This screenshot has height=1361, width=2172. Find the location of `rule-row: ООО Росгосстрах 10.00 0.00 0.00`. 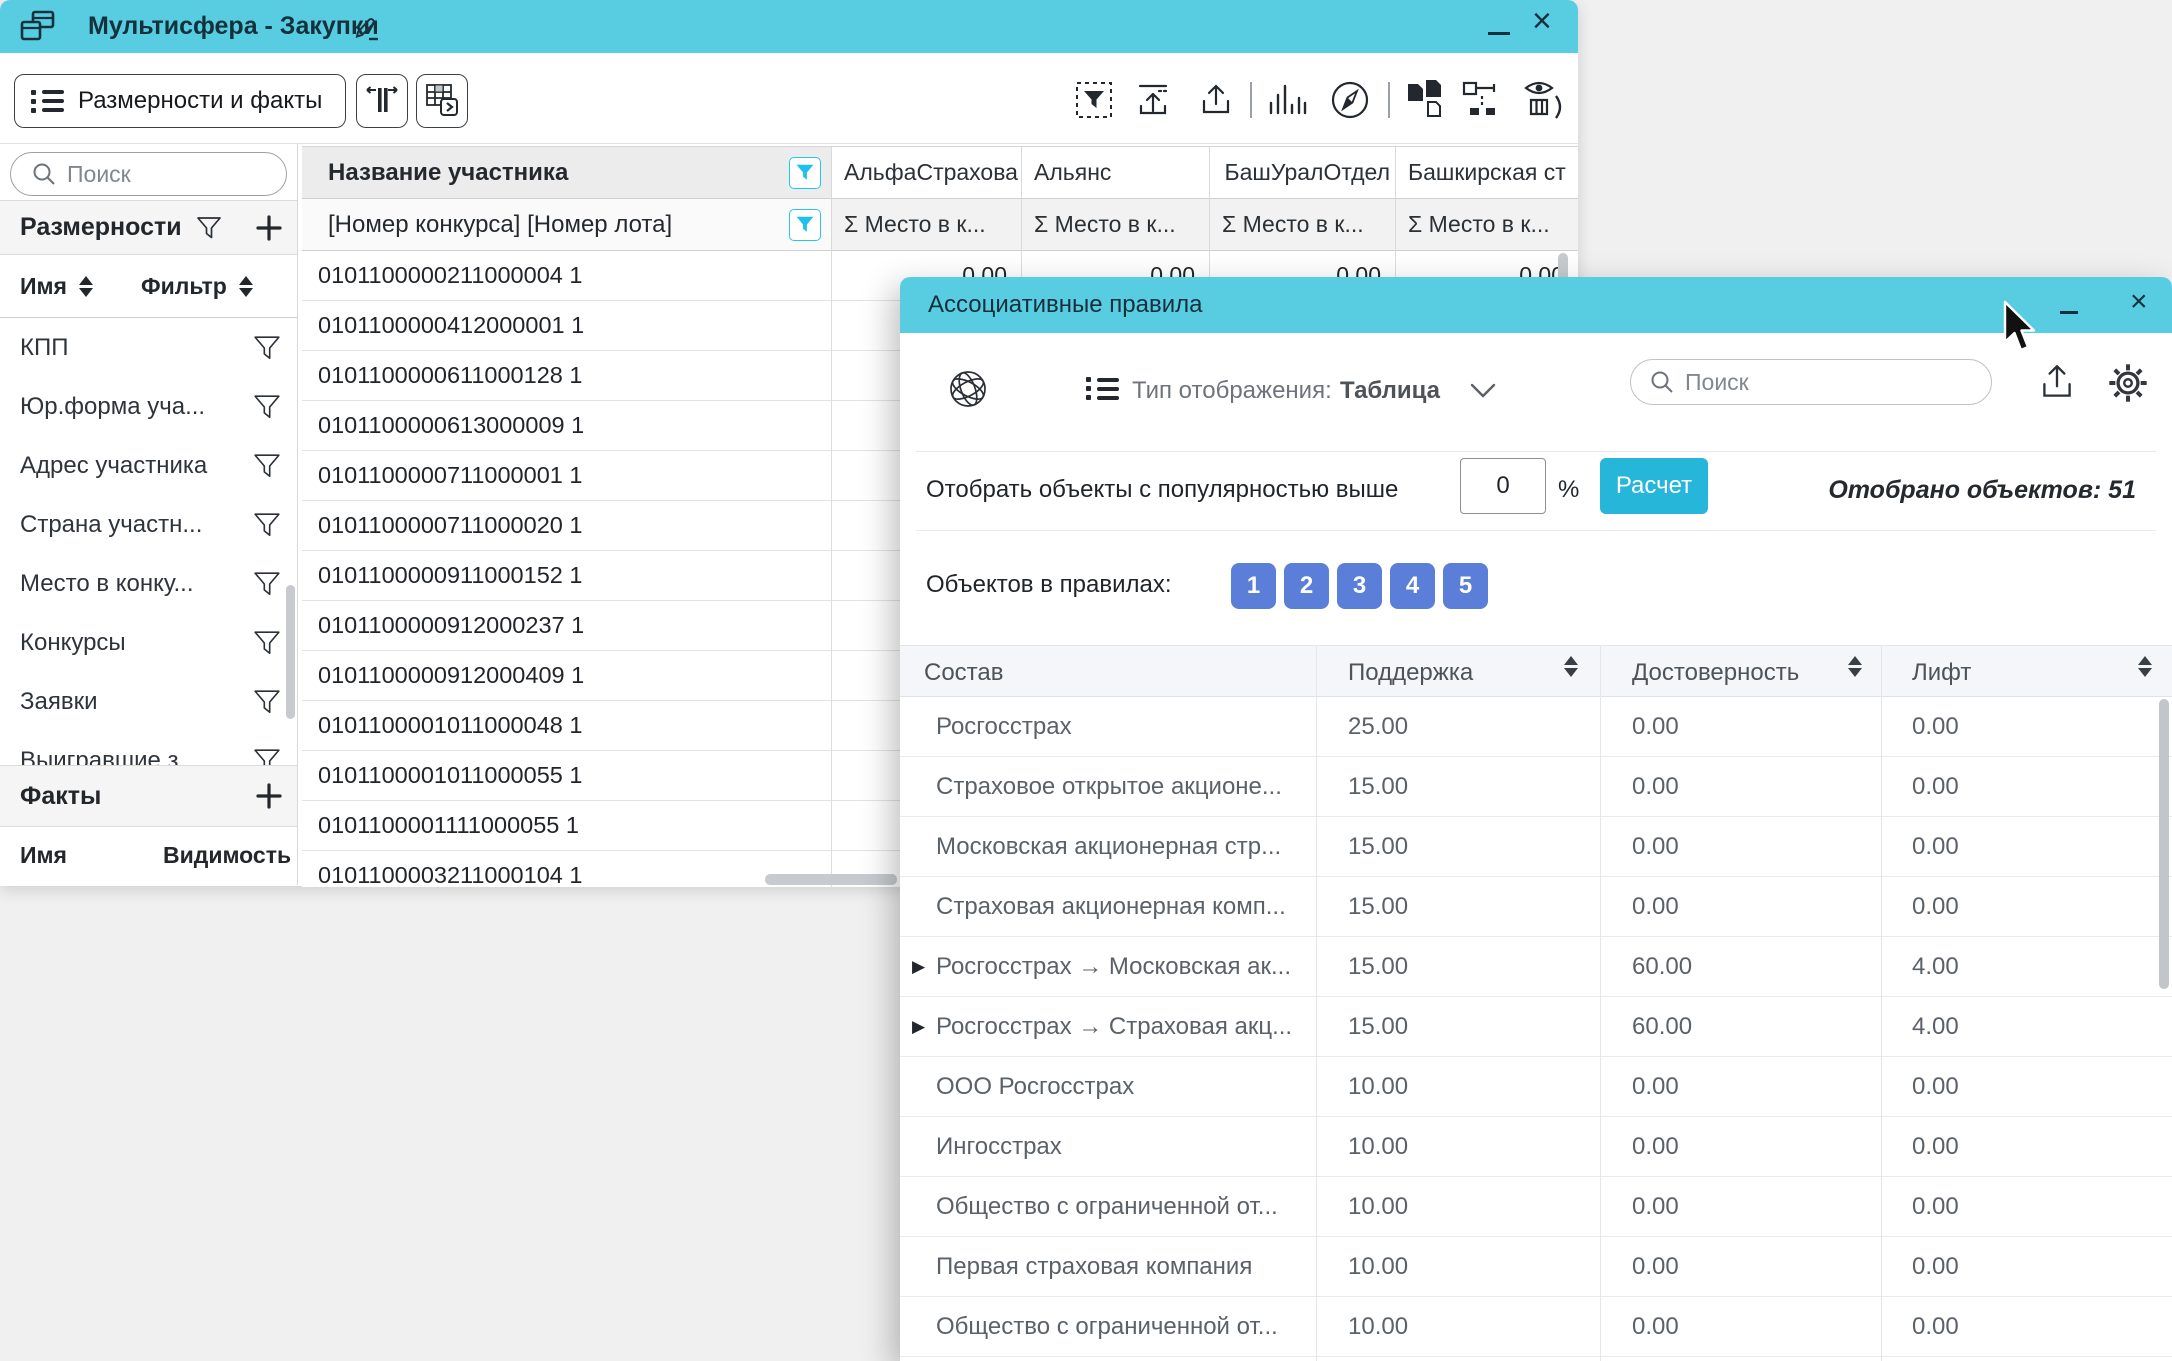

rule-row: ООО Росгосстрах 10.00 0.00 0.00 is located at coordinates (1536, 1087).